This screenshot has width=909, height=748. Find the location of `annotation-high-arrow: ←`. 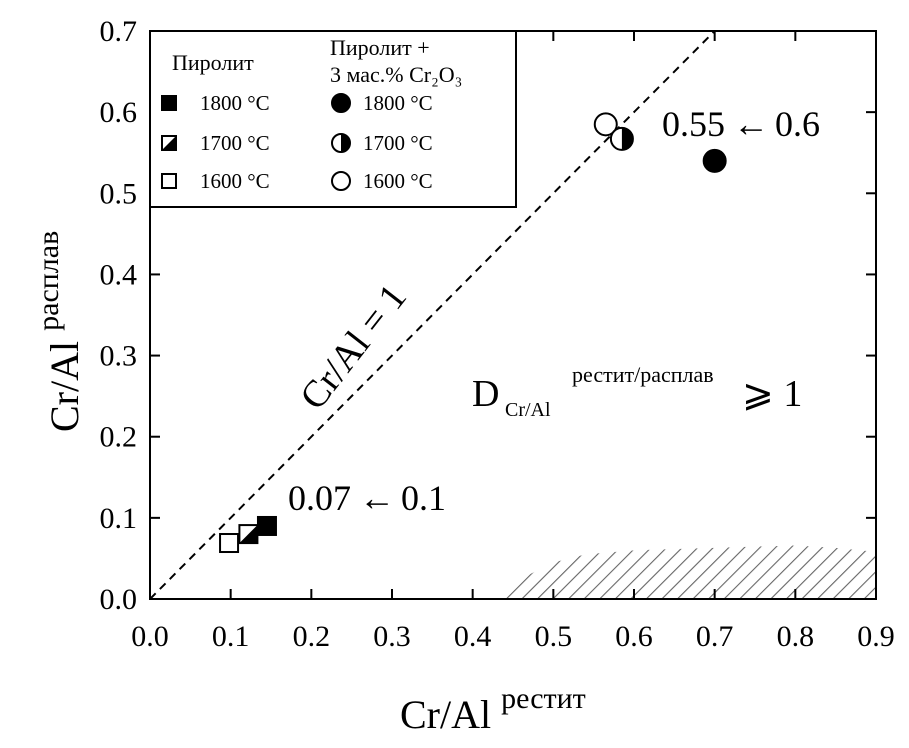

annotation-high-arrow: ← is located at coordinates (751, 124).